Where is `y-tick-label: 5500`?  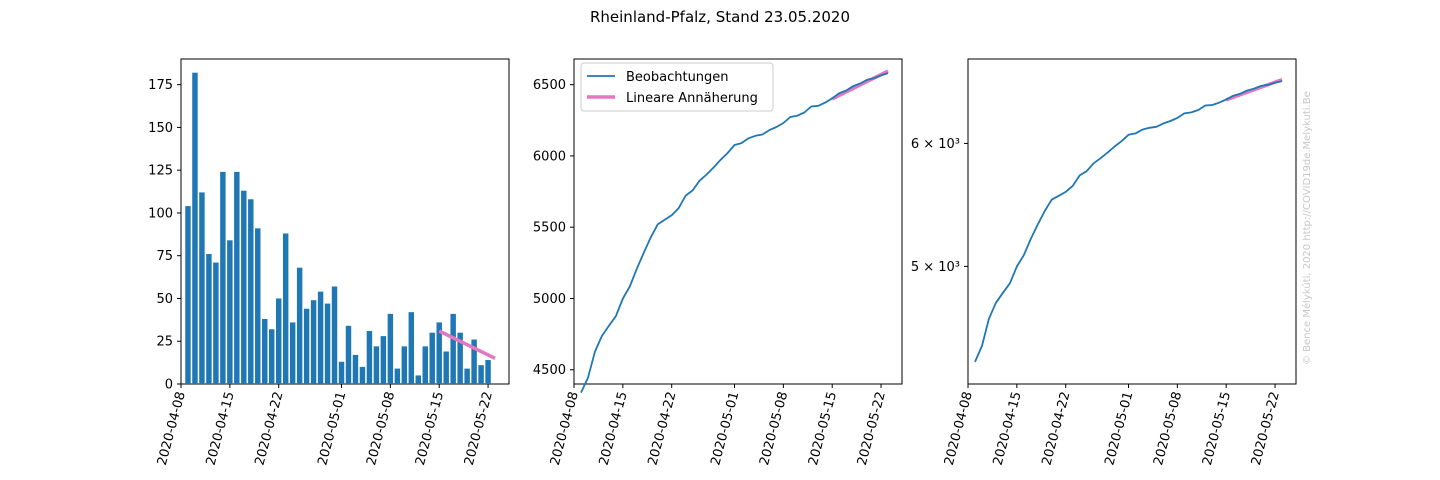 y-tick-label: 5500 is located at coordinates (549, 228).